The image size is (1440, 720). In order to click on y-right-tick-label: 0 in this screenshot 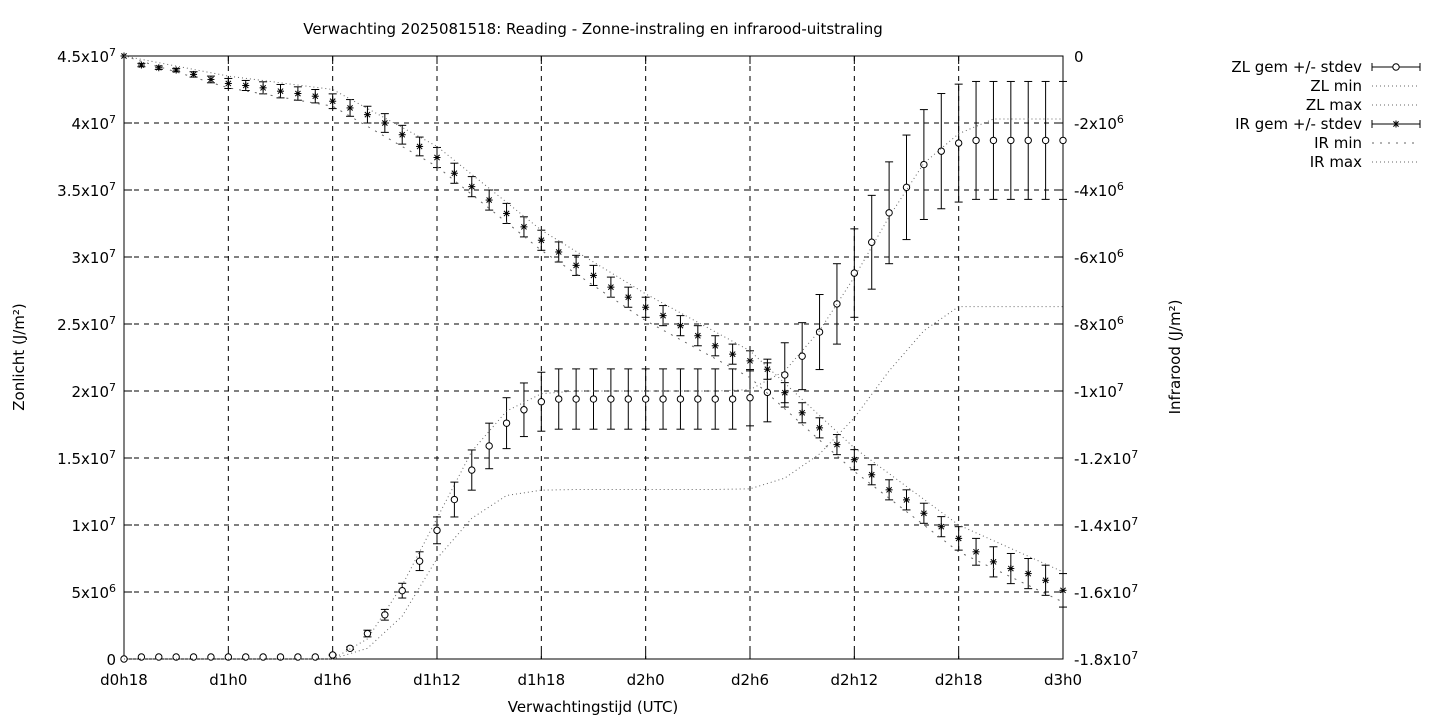, I will do `click(1079, 57)`.